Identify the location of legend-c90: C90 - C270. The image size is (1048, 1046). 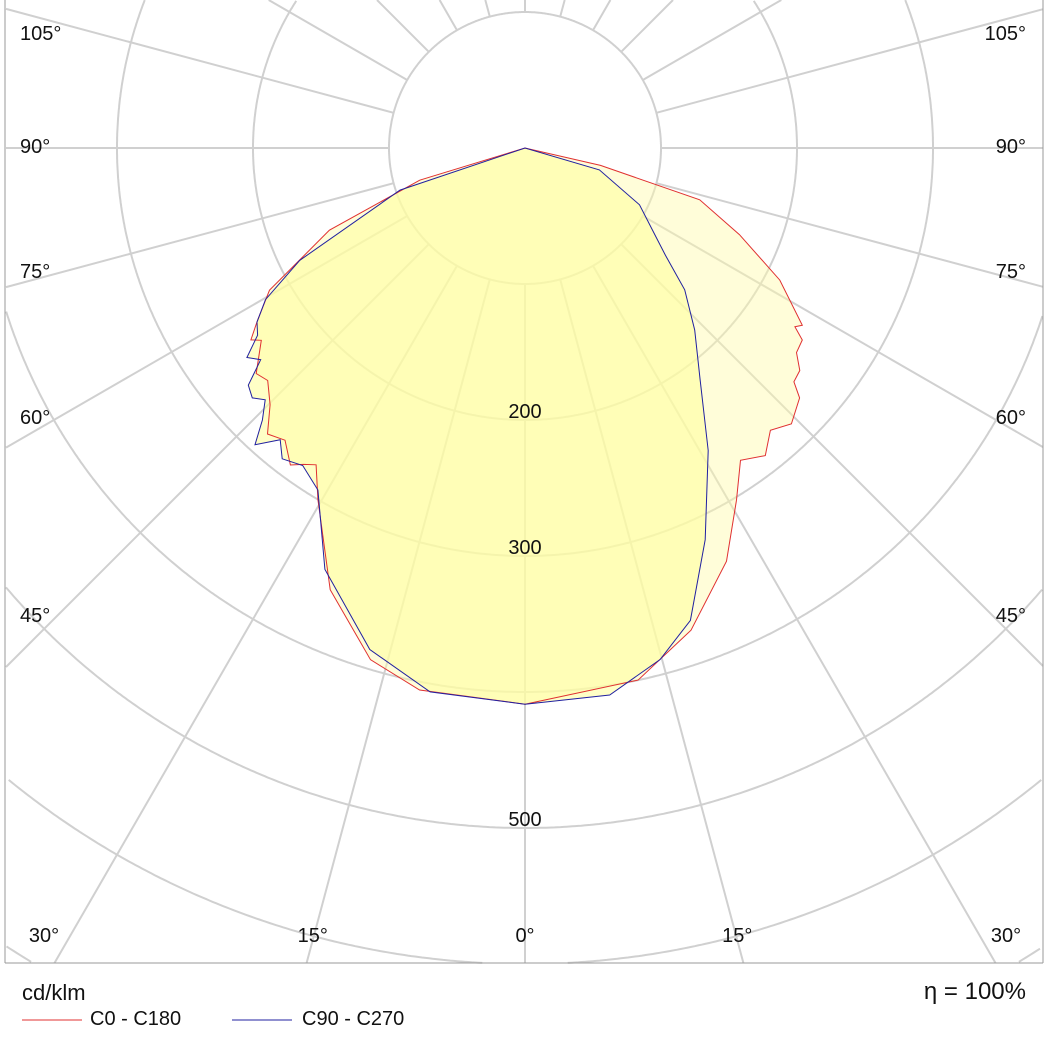
(353, 1019).